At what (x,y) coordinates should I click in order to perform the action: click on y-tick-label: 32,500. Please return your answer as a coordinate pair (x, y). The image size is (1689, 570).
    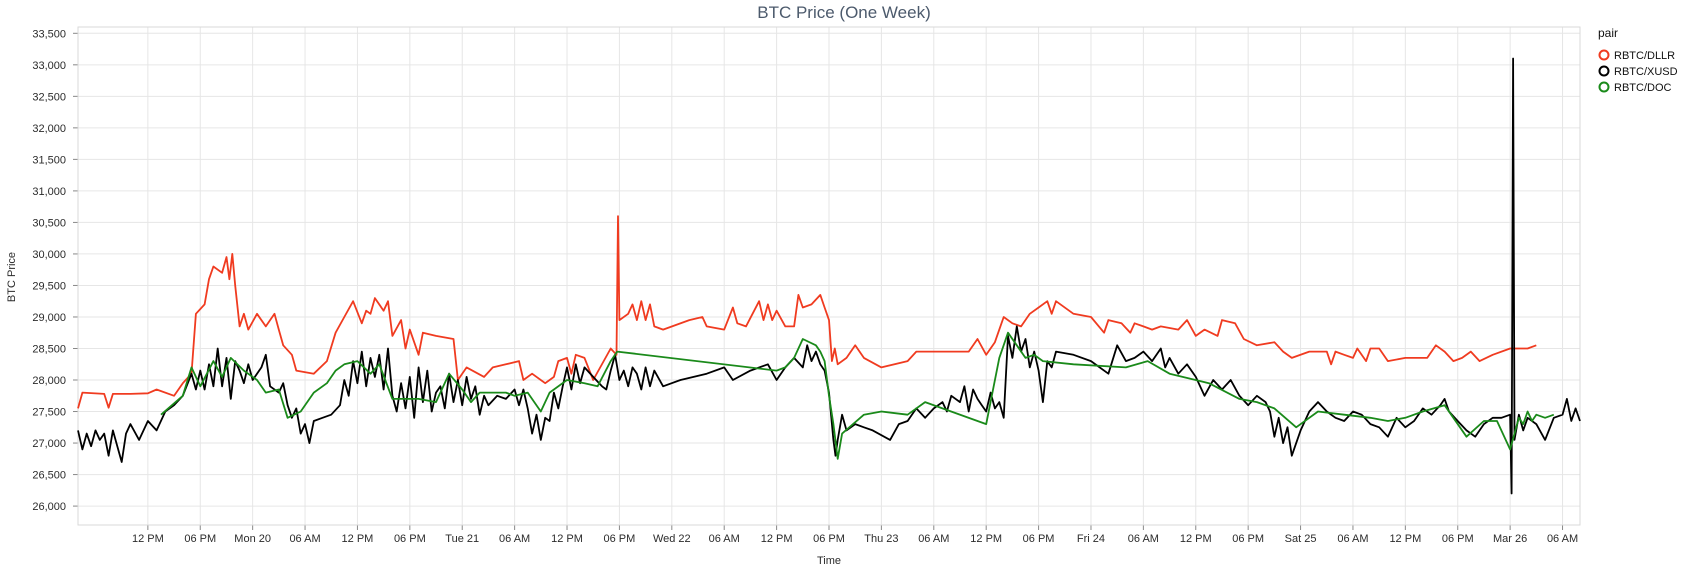
    Looking at the image, I should click on (49, 97).